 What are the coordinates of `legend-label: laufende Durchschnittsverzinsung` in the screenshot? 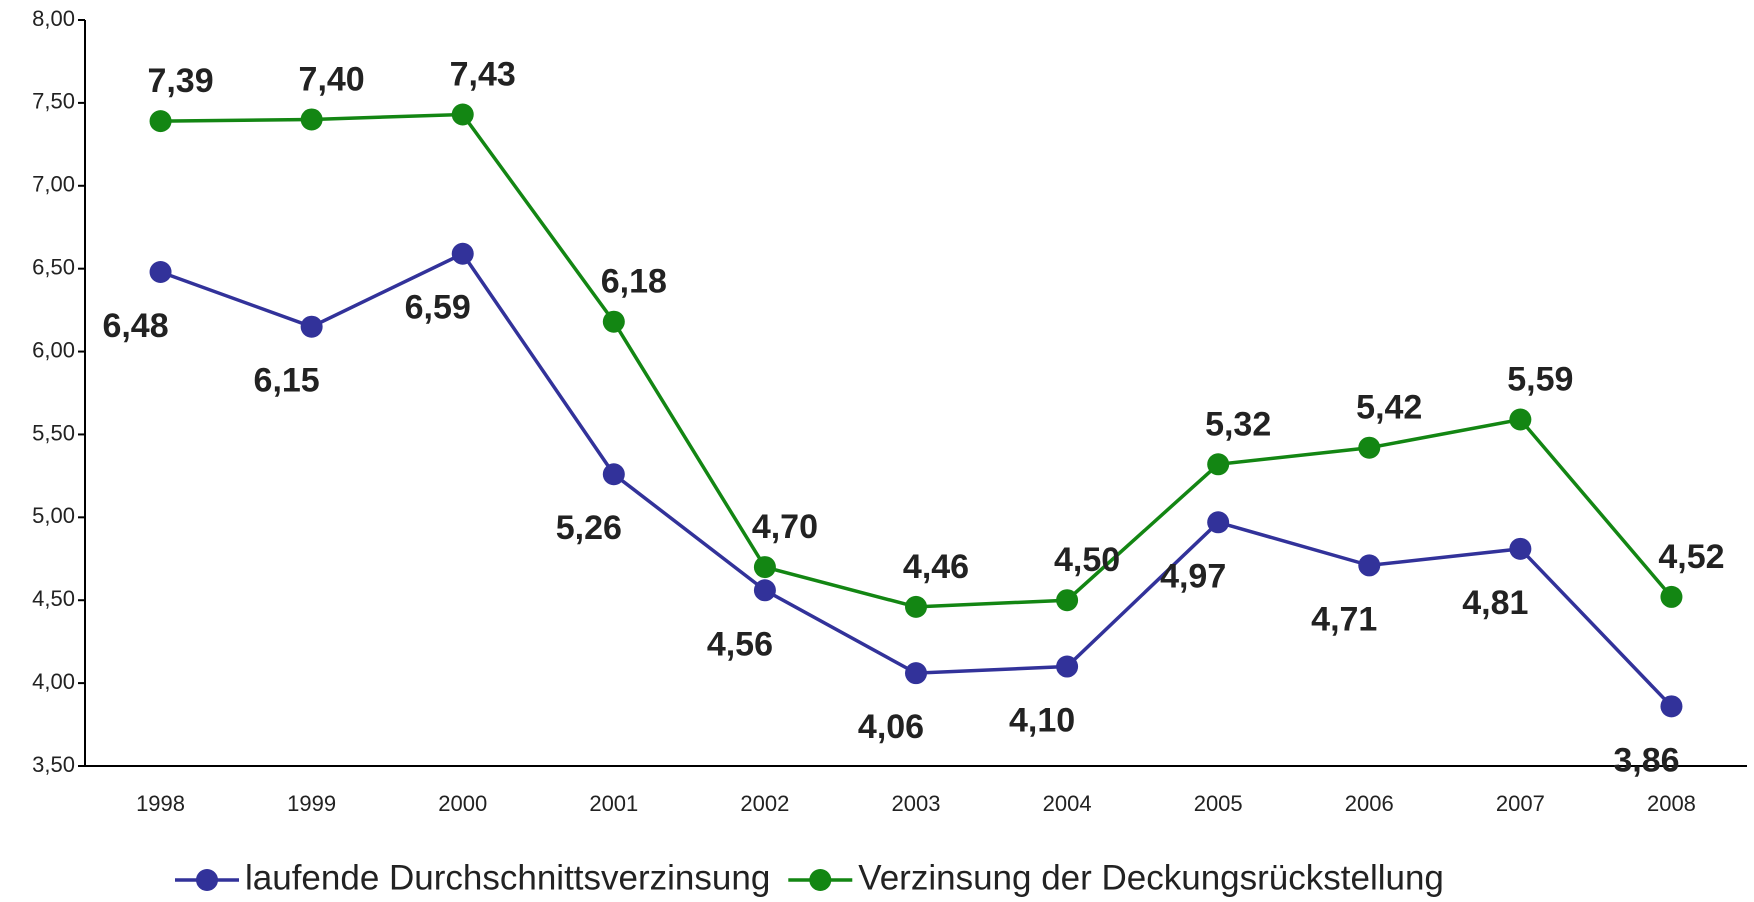 It's located at (507, 877).